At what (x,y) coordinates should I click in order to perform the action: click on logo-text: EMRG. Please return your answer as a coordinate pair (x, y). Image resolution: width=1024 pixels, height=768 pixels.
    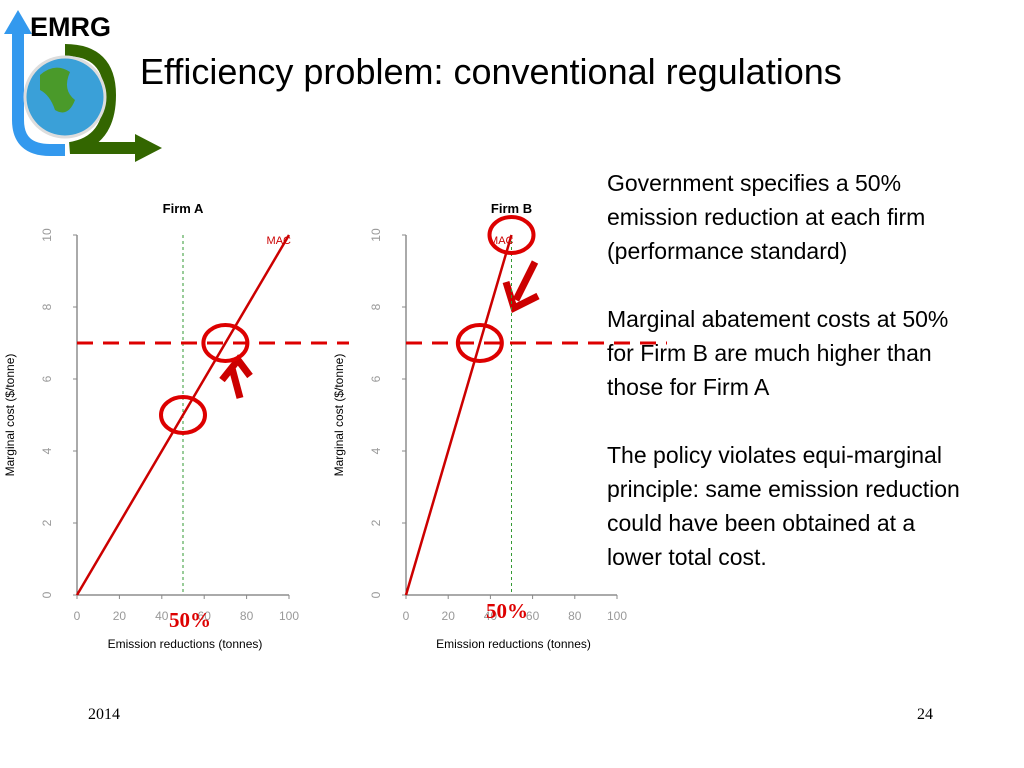
    Looking at the image, I should click on (70, 27).